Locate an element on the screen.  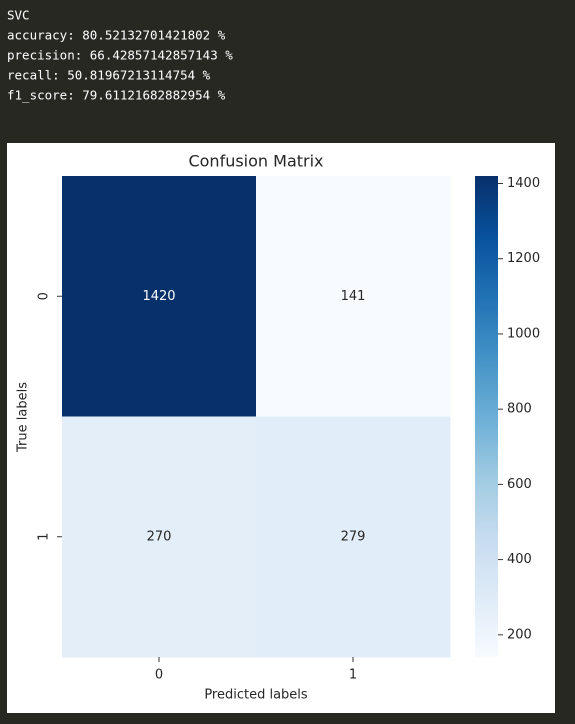
x-axis-label: Predicted labels is located at coordinates (256, 695).